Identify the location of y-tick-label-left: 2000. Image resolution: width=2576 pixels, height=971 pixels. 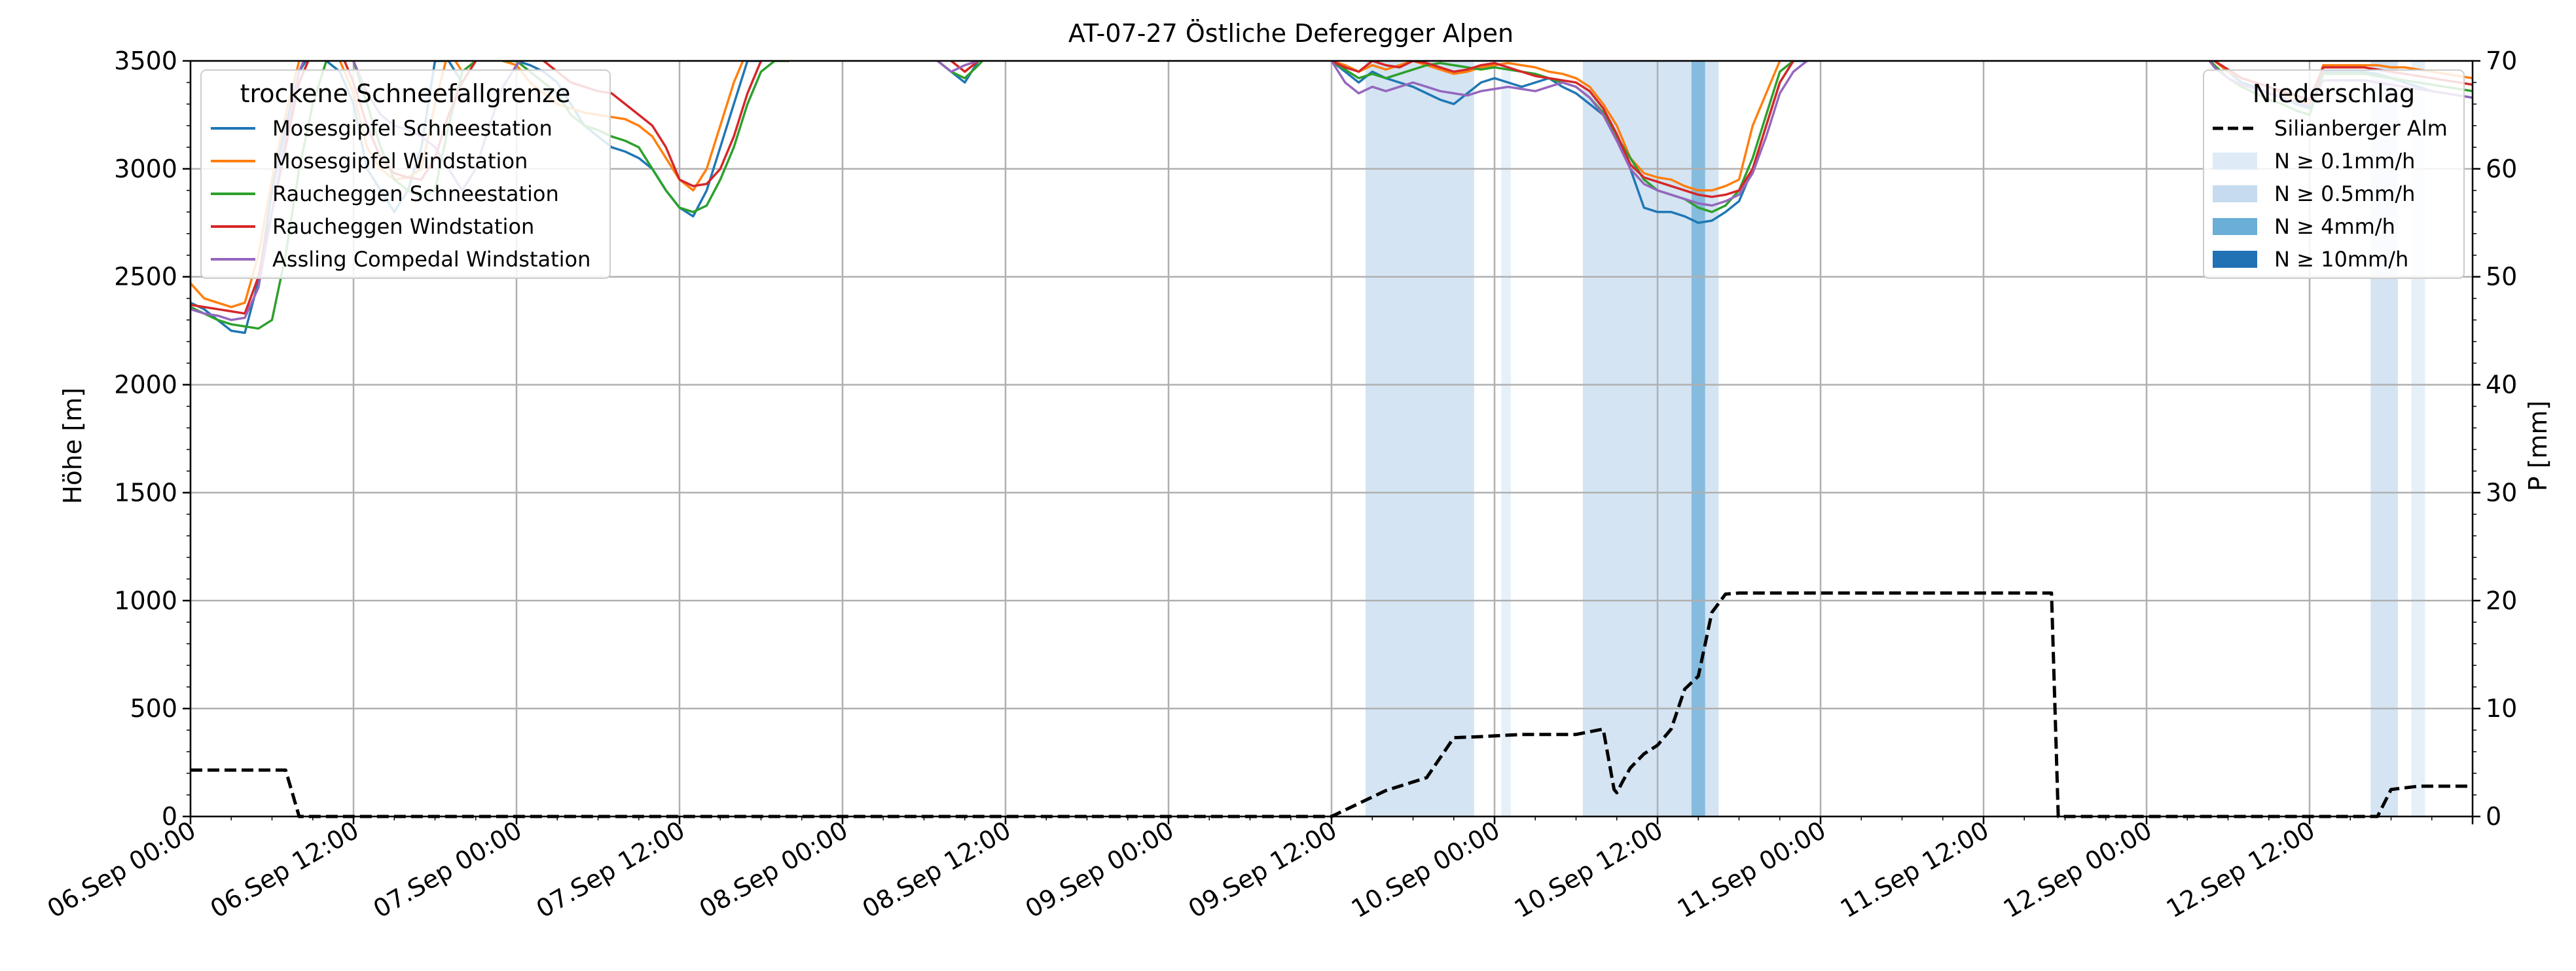
(145, 385).